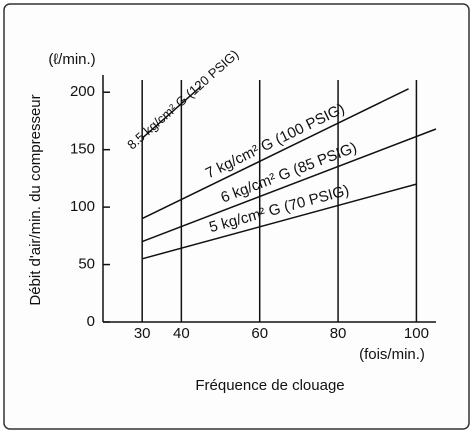 Image resolution: width=473 pixels, height=443 pixels. What do you see at coordinates (82, 206) in the screenshot?
I see `y-tick-label: 100` at bounding box center [82, 206].